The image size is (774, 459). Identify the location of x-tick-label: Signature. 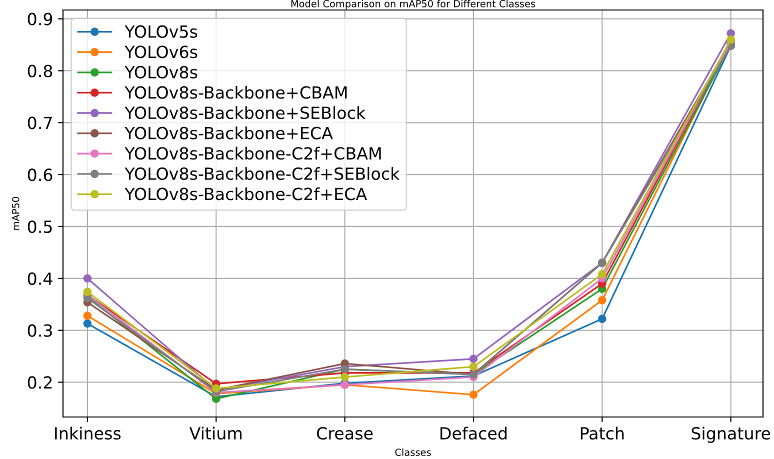
(731, 434).